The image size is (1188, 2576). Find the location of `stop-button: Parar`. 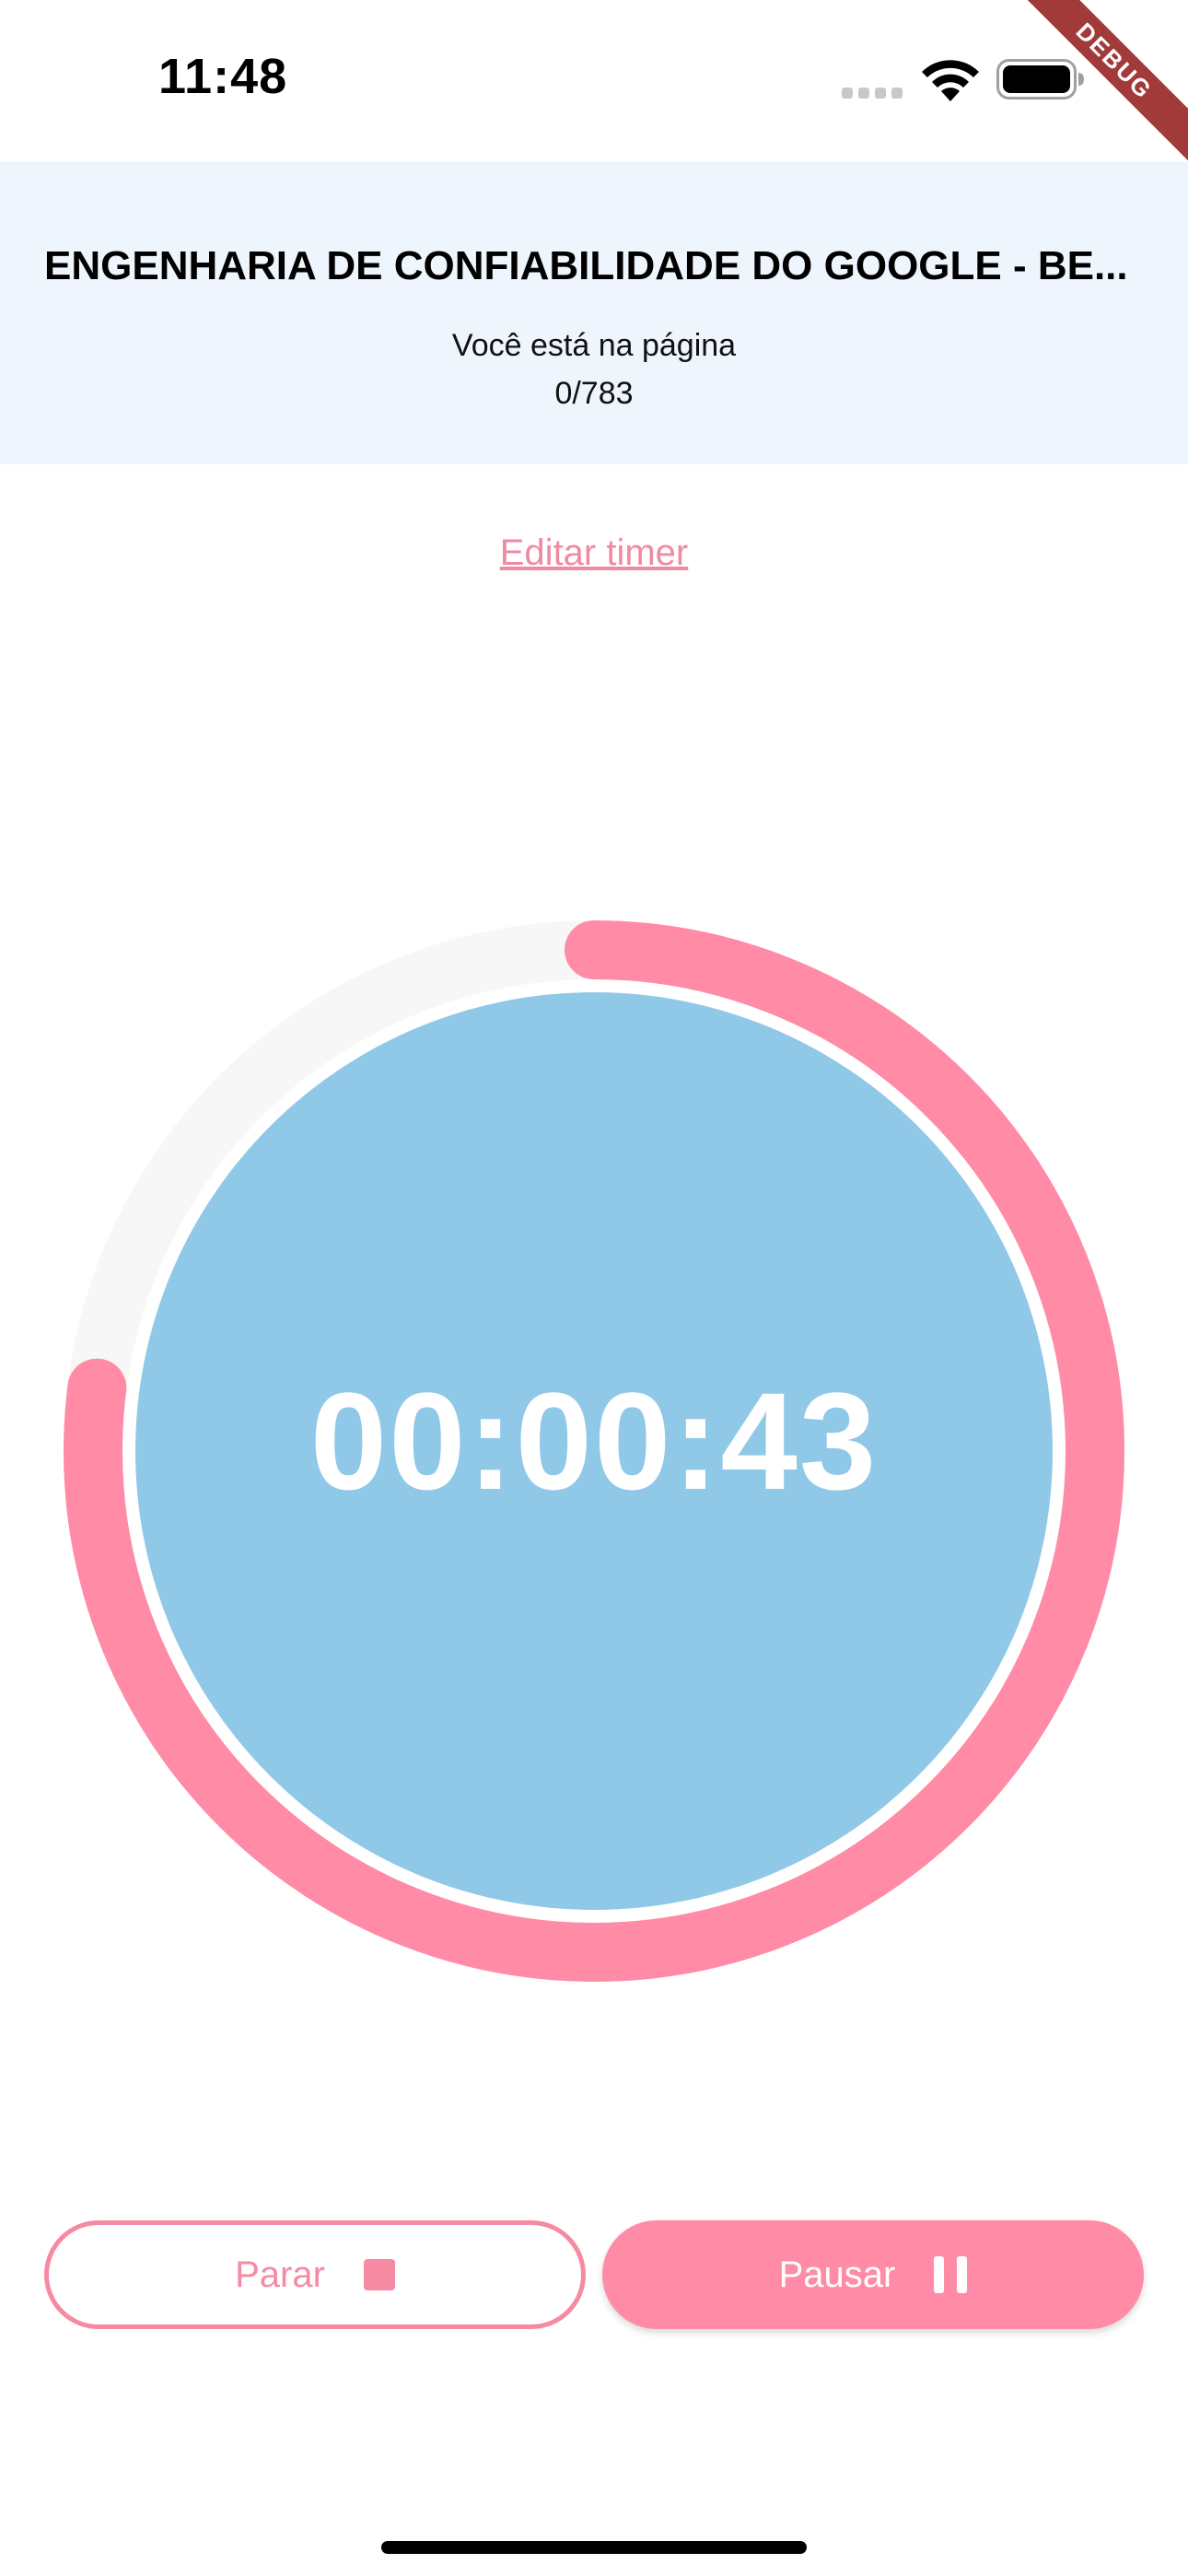

stop-button: Parar is located at coordinates (315, 2274).